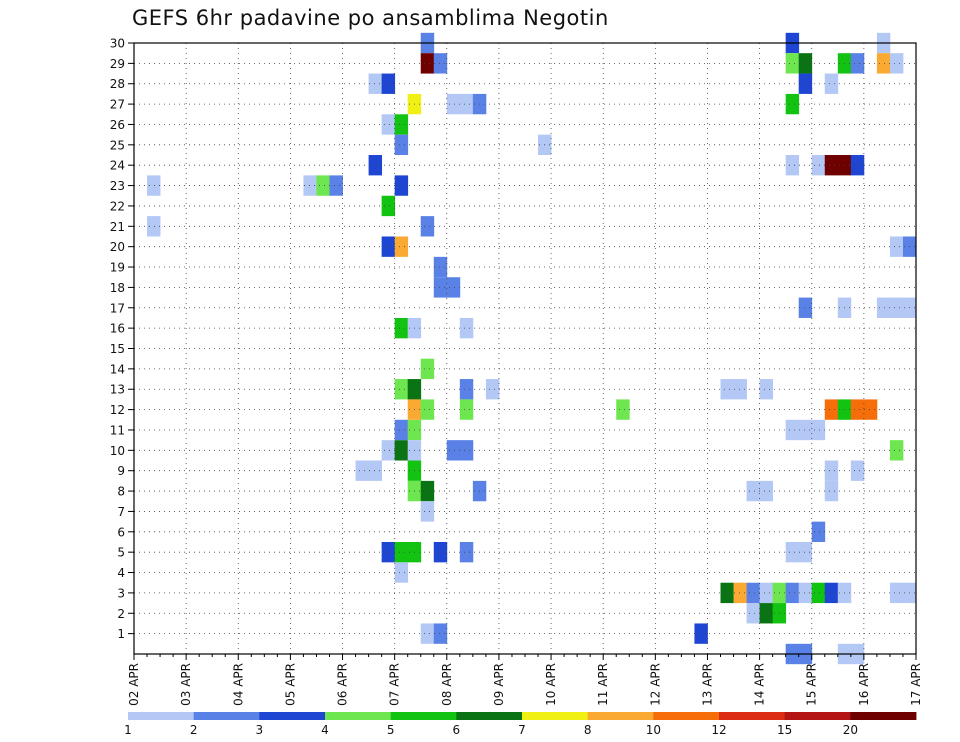  I want to click on x-tick-label: 10 APR, so click(551, 684).